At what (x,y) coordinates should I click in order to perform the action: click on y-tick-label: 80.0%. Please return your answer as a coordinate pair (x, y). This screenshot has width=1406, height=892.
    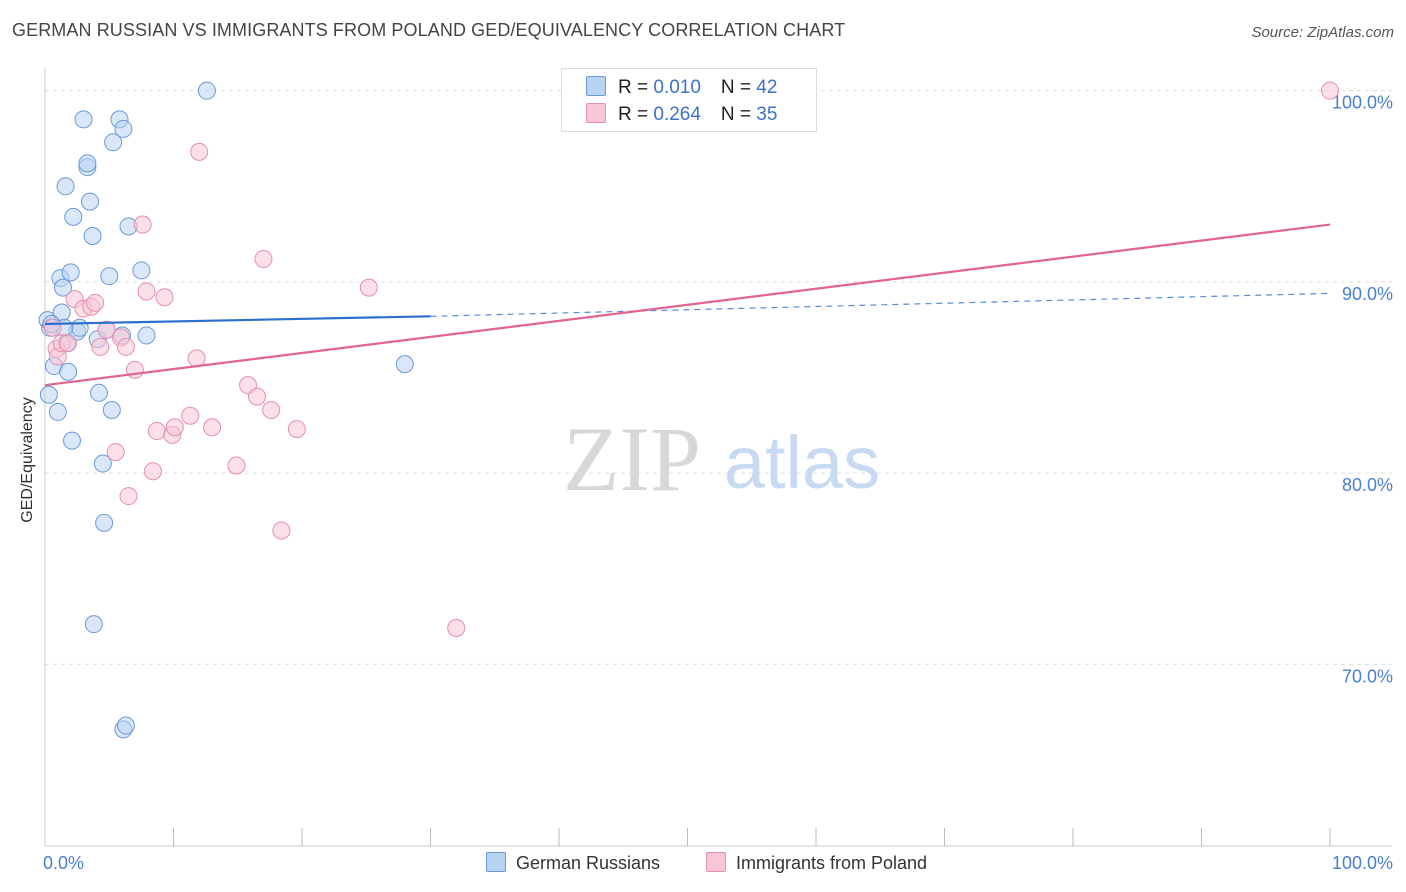
    Looking at the image, I should click on (1367, 485).